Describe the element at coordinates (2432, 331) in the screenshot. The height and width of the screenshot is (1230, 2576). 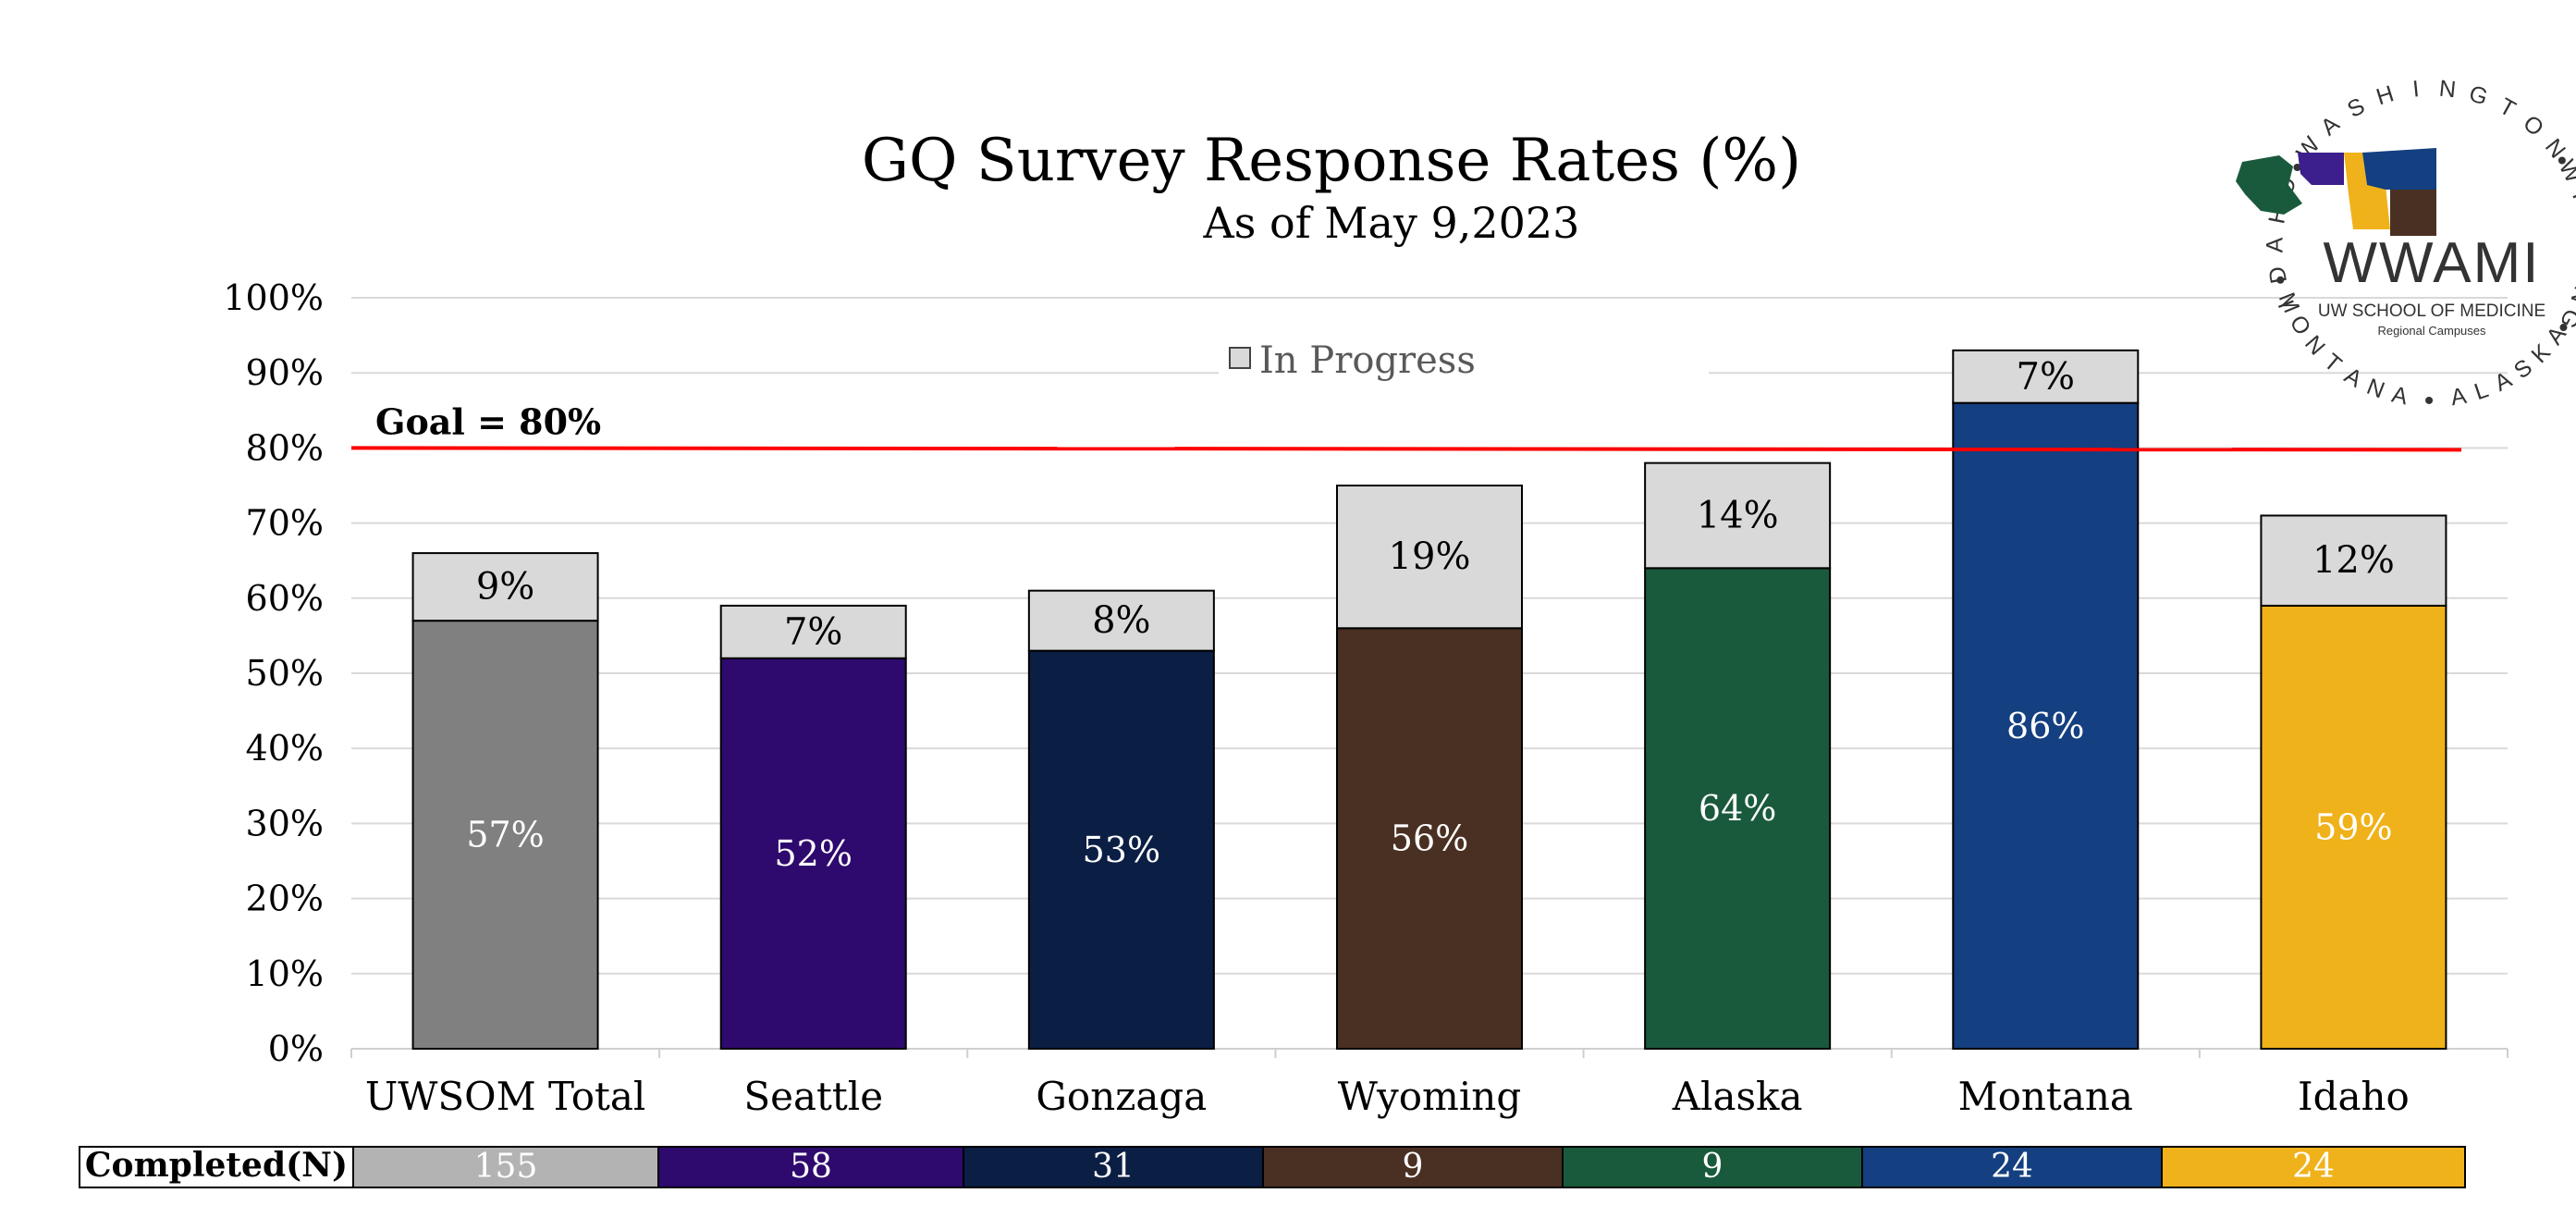
I see `logo-line2: Regional Campuses` at that location.